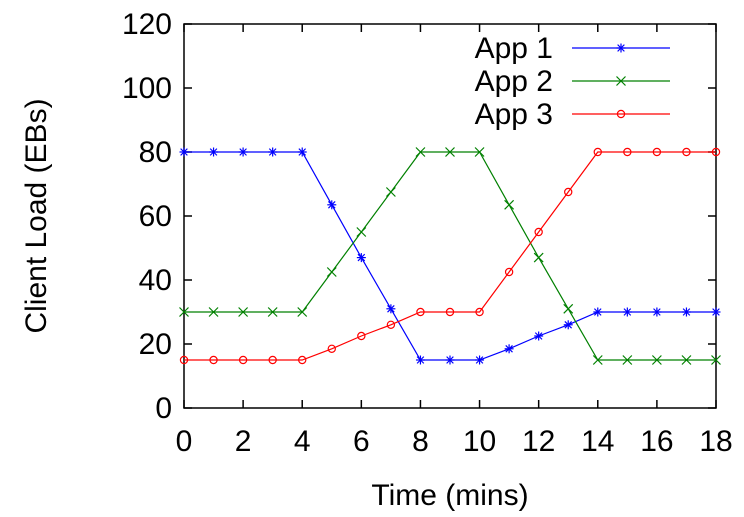 Image resolution: width=744 pixels, height=517 pixels. Describe the element at coordinates (572, 81) in the screenshot. I see `legend-entry: App 2` at that location.